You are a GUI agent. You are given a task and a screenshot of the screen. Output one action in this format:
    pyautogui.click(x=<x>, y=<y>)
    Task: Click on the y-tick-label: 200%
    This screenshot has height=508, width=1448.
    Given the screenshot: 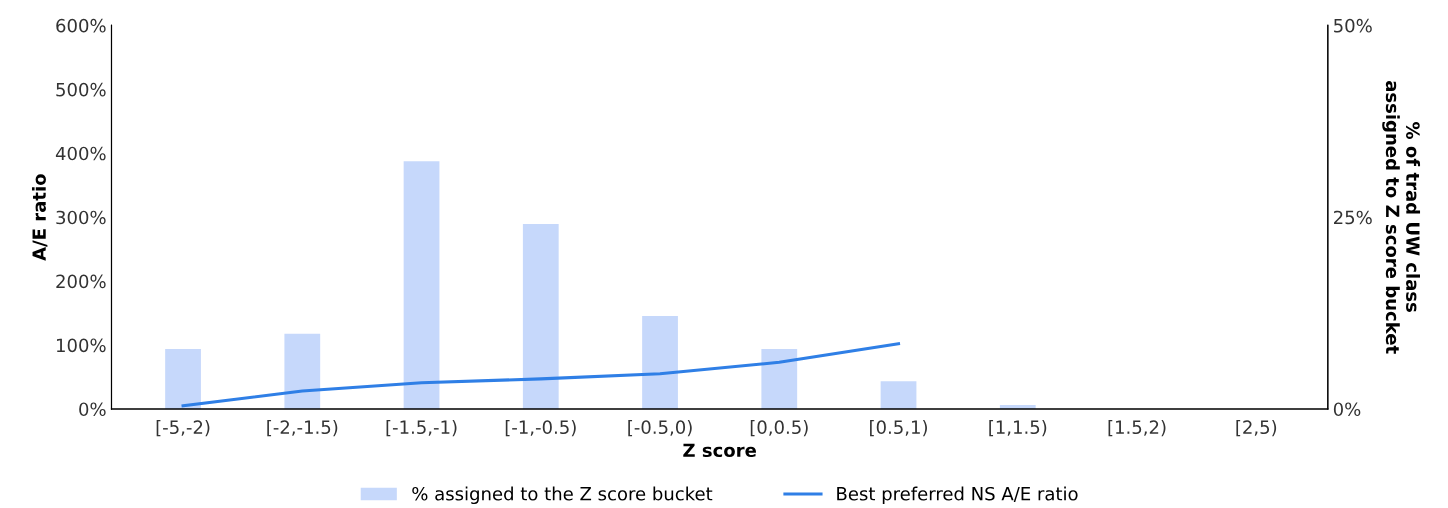 What is the action you would take?
    pyautogui.click(x=81, y=281)
    